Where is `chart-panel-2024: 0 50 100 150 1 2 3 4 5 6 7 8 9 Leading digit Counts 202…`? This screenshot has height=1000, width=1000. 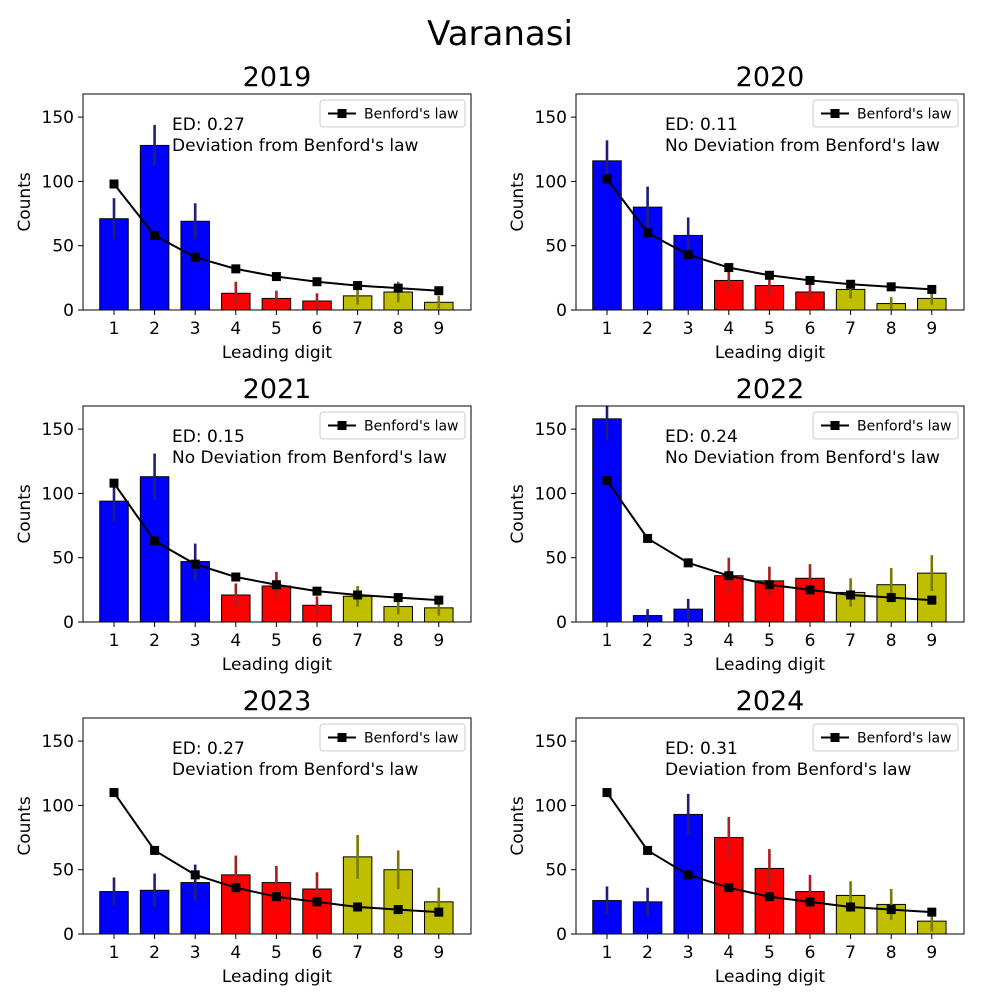 chart-panel-2024: 0 50 100 150 1 2 3 4 5 6 7 8 9 Leading digit Counts 202… is located at coordinates (736, 836).